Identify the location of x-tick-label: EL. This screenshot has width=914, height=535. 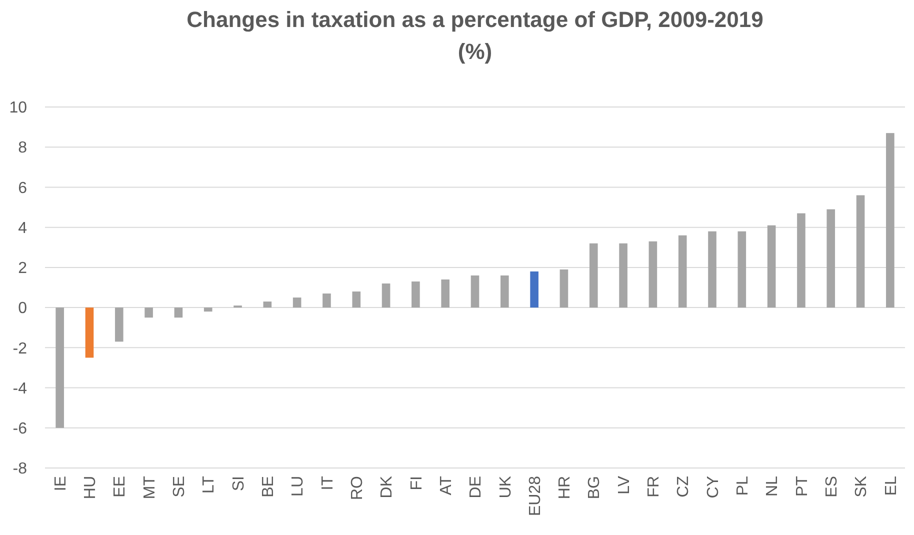
(891, 486).